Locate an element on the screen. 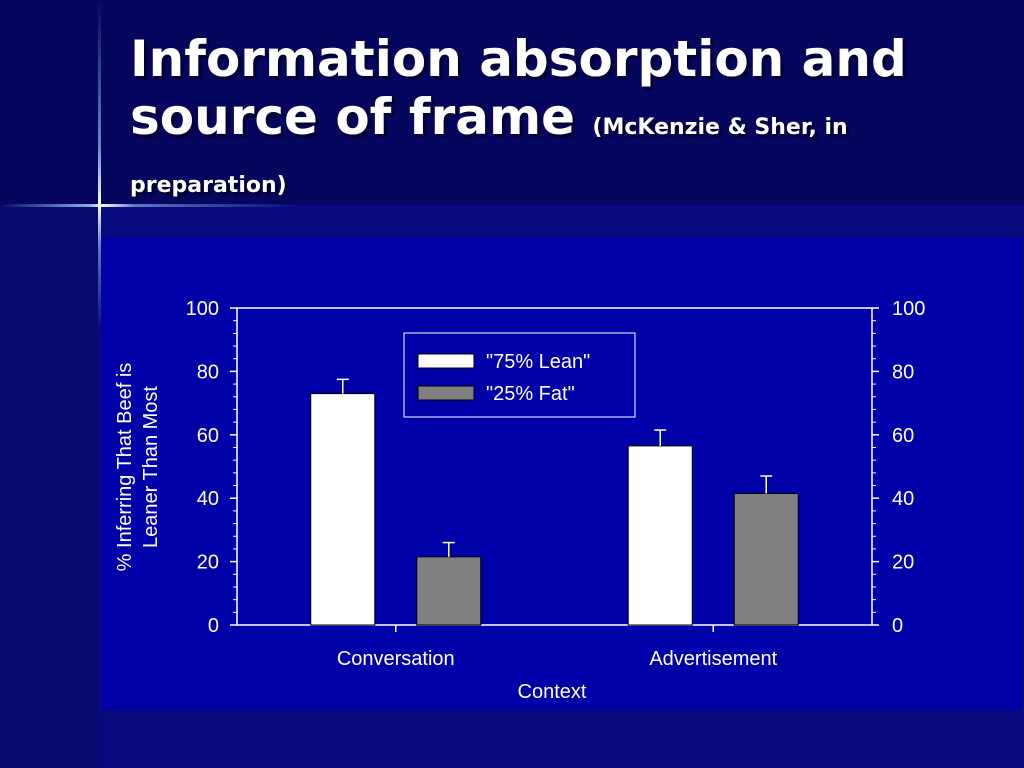 This screenshot has height=768, width=1024. y-tick-label-left: 60 is located at coordinates (208, 436).